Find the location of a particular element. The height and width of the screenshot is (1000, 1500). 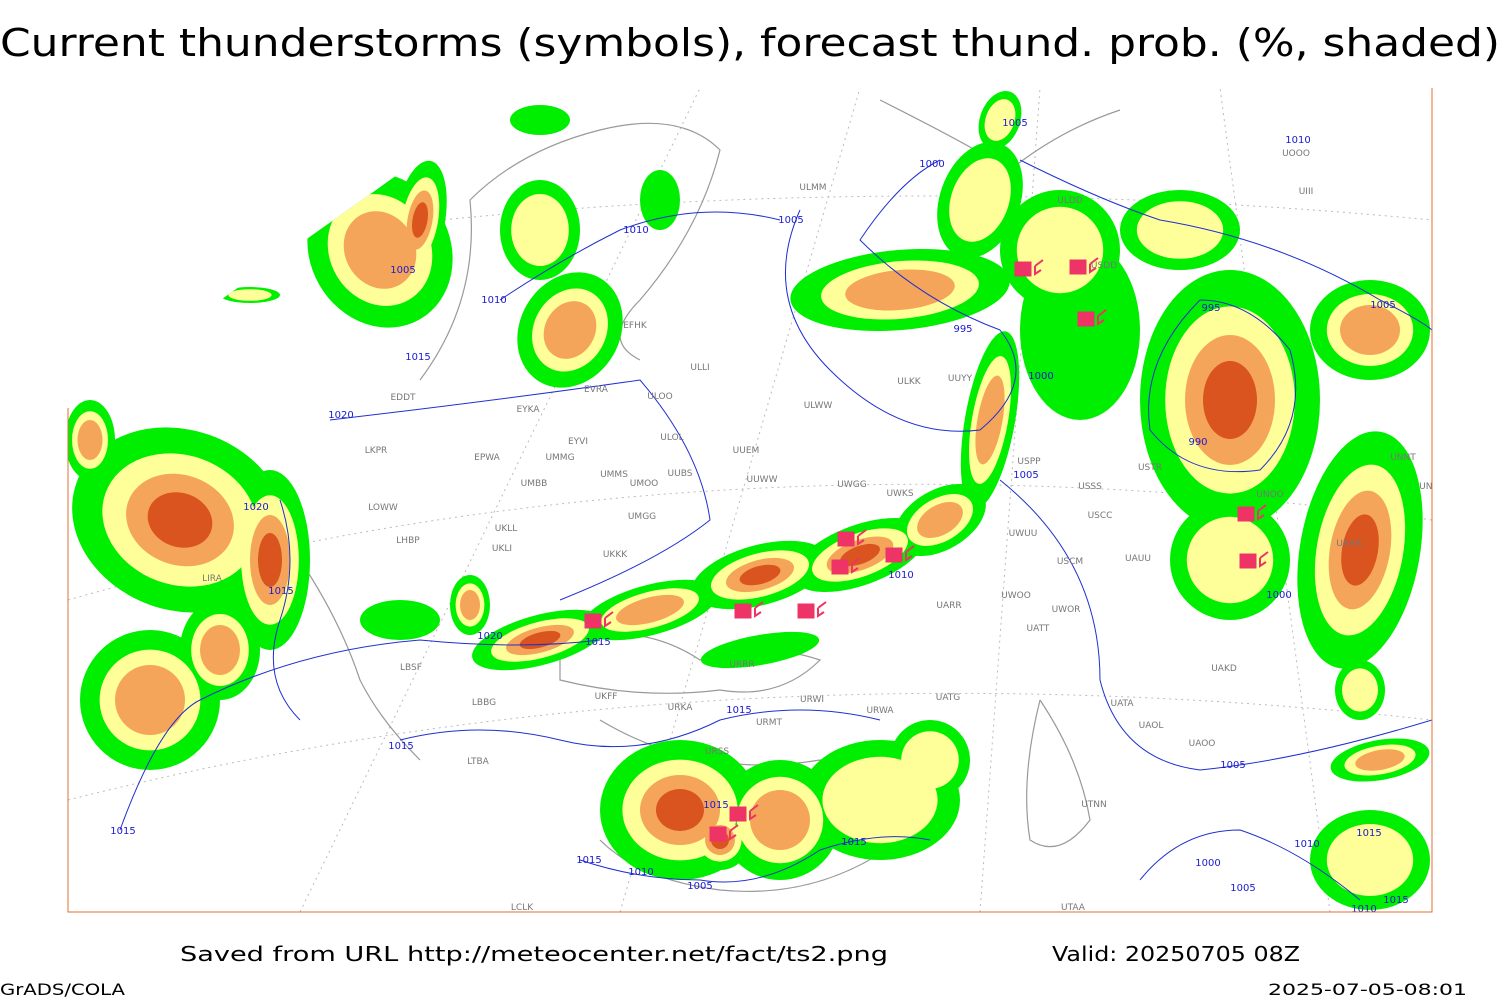

station-label: UAOL is located at coordinates (1151, 726).